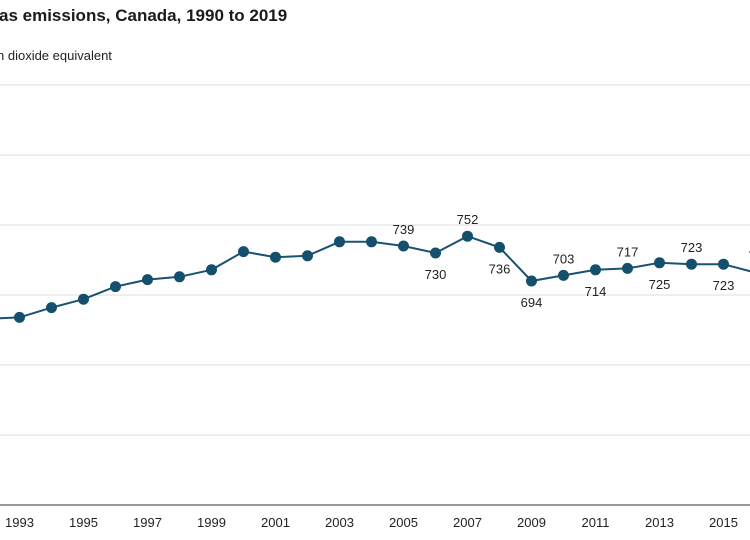  Describe the element at coordinates (723, 522) in the screenshot. I see `x-tick-label: 2015` at that location.